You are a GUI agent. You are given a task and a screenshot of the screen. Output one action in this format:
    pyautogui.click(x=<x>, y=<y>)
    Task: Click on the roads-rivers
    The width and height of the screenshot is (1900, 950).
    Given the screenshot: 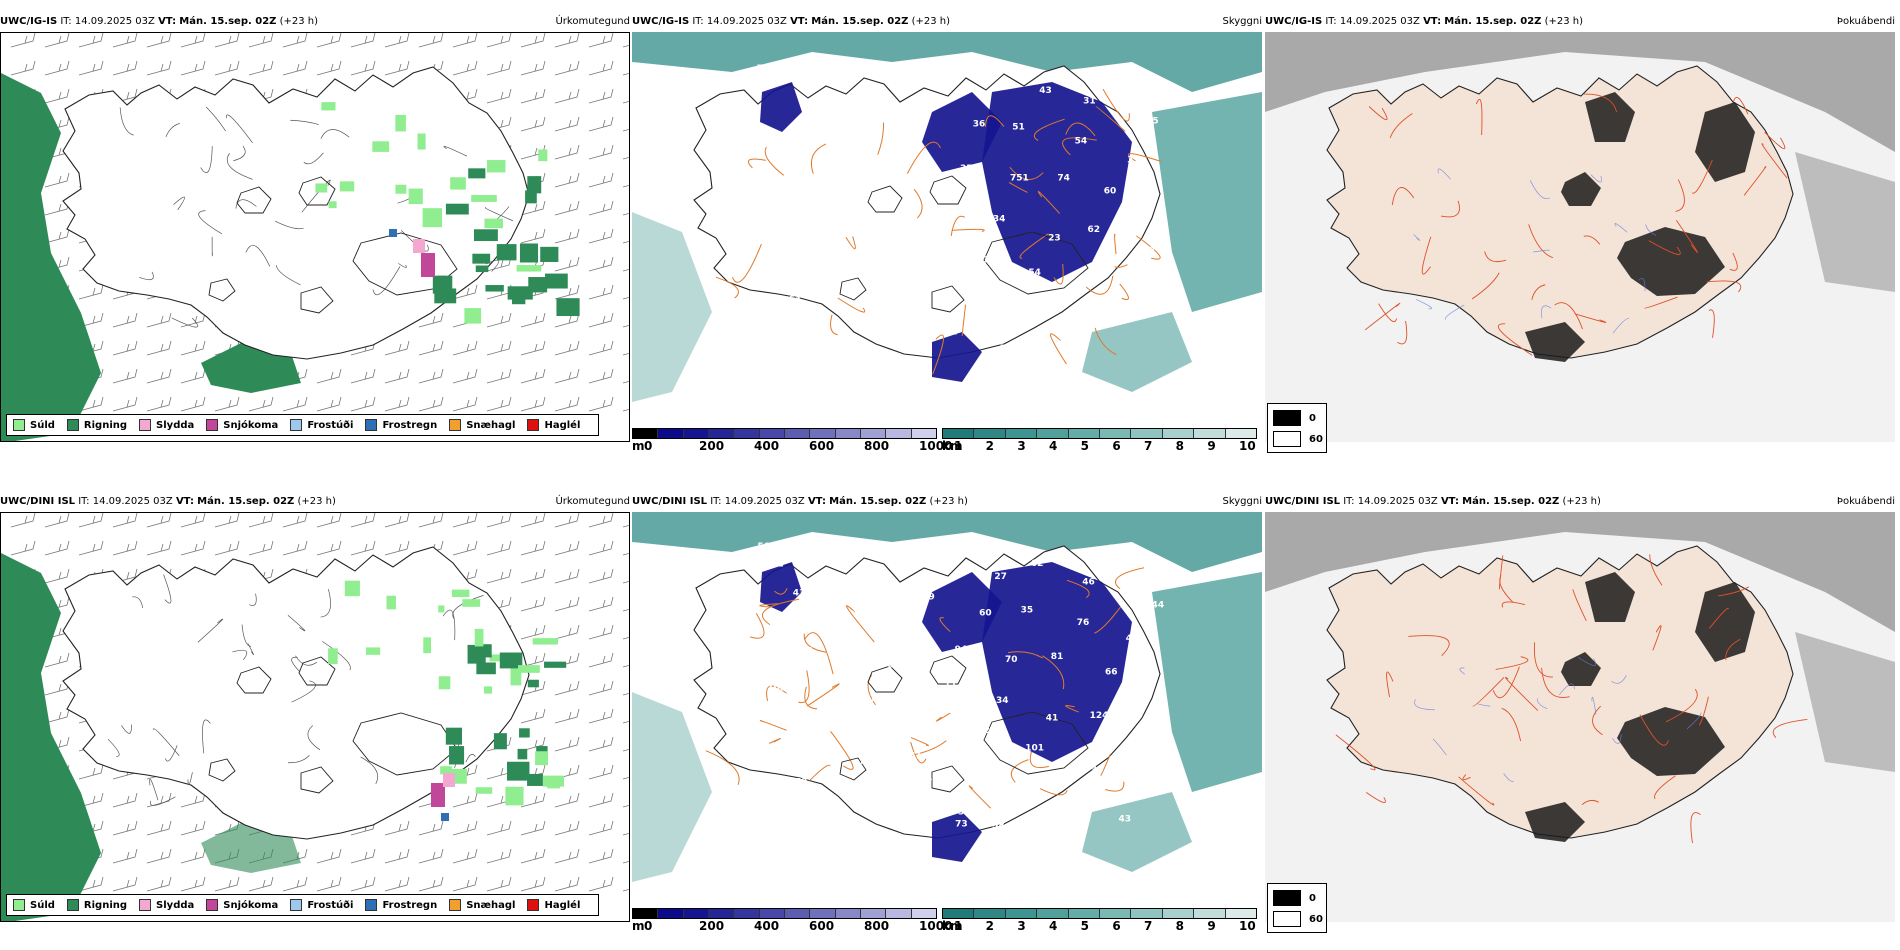 What is the action you would take?
    pyautogui.click(x=295, y=690)
    